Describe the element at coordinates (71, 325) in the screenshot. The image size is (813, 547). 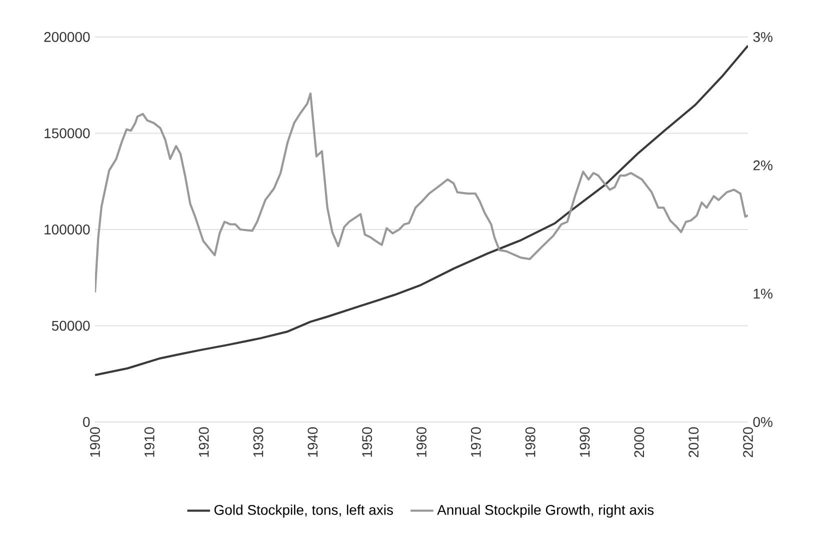
I see `y-tick-label: 50000` at that location.